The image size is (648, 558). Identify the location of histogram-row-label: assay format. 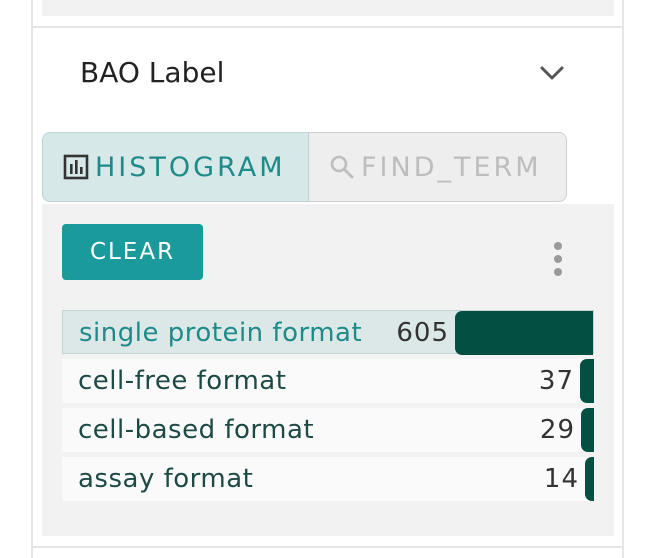
(166, 479).